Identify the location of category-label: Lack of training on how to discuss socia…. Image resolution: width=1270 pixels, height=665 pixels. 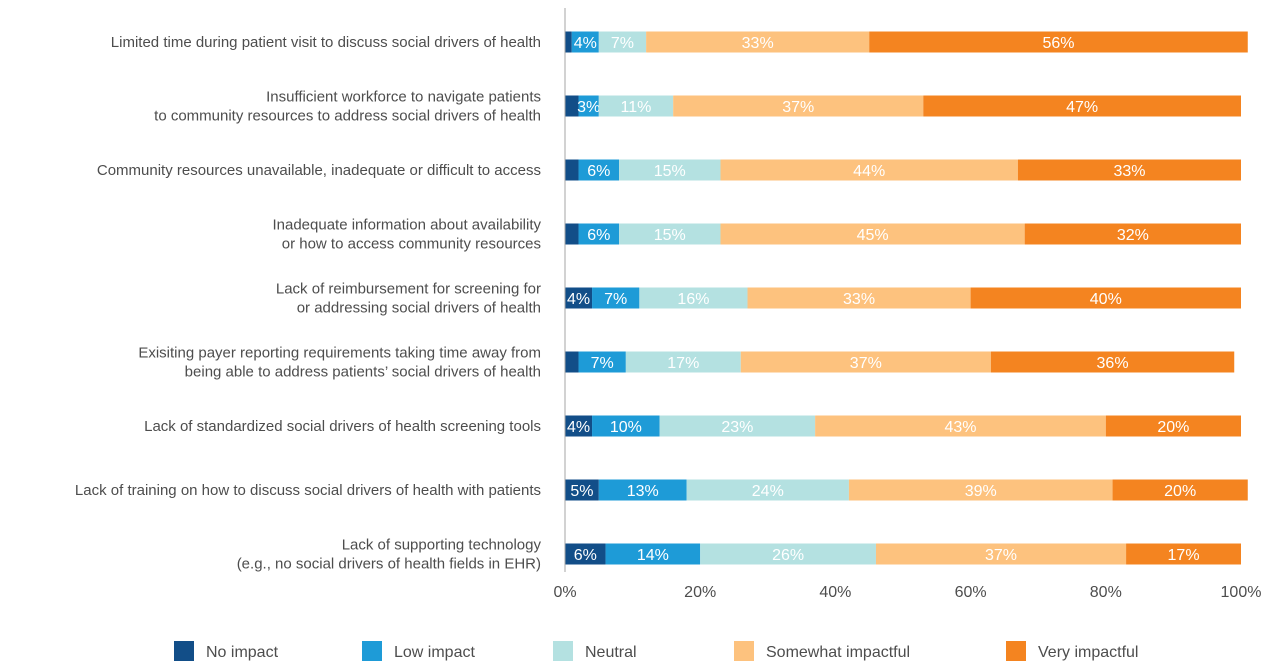
(308, 490).